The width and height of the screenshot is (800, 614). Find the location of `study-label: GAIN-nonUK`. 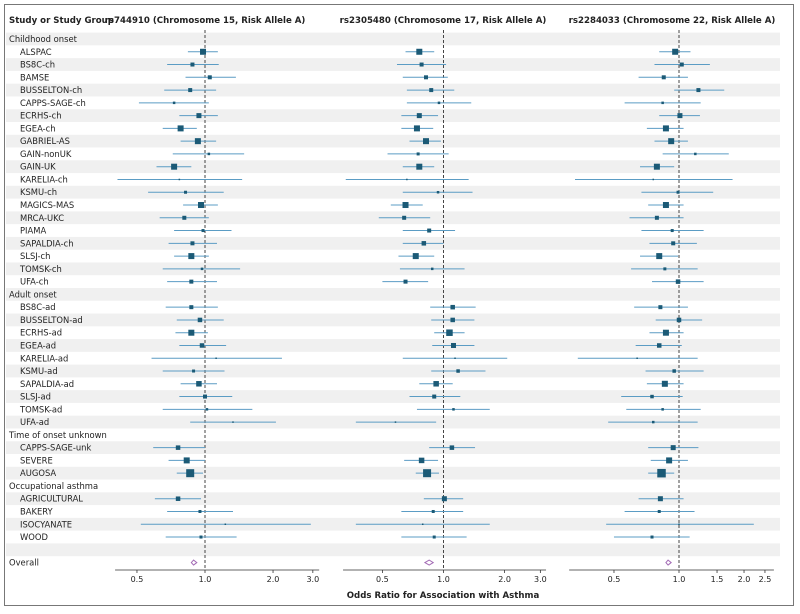

study-label: GAIN-nonUK is located at coordinates (46, 154).